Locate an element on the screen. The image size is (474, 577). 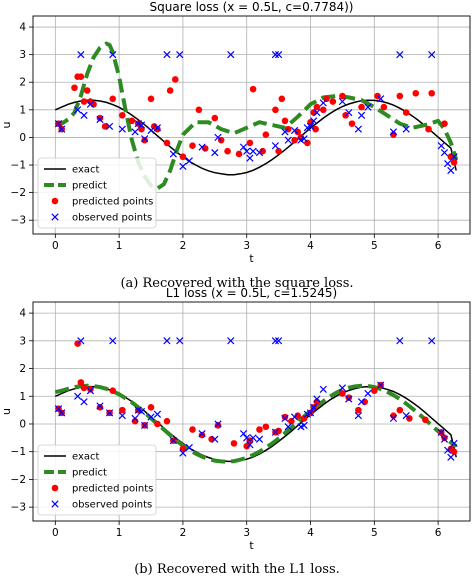
y-tick-label: 0 is located at coordinates (22, 138).